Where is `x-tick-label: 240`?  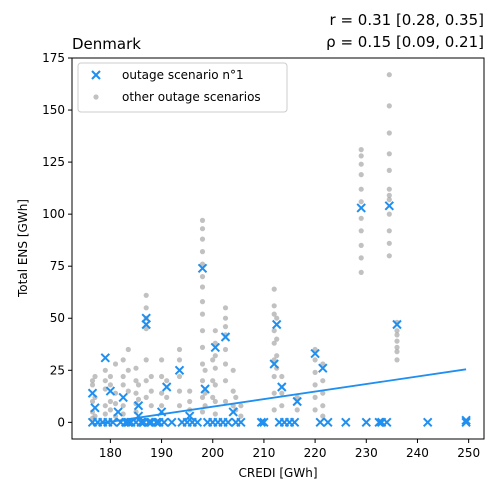
x-tick-label: 240 is located at coordinates (417, 453).